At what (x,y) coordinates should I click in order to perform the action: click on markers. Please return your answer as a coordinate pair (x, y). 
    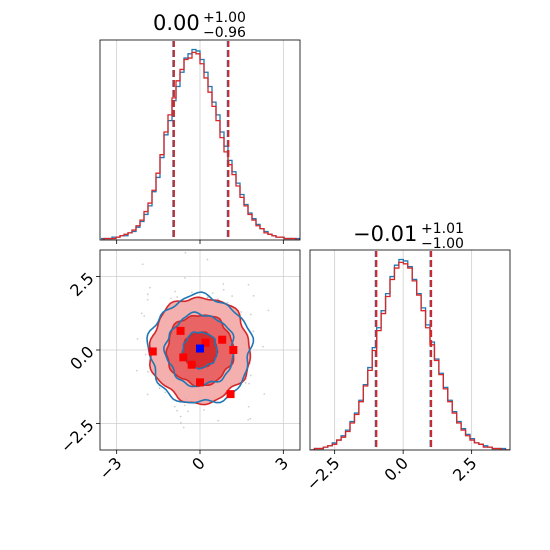
    Looking at the image, I should click on (193, 362).